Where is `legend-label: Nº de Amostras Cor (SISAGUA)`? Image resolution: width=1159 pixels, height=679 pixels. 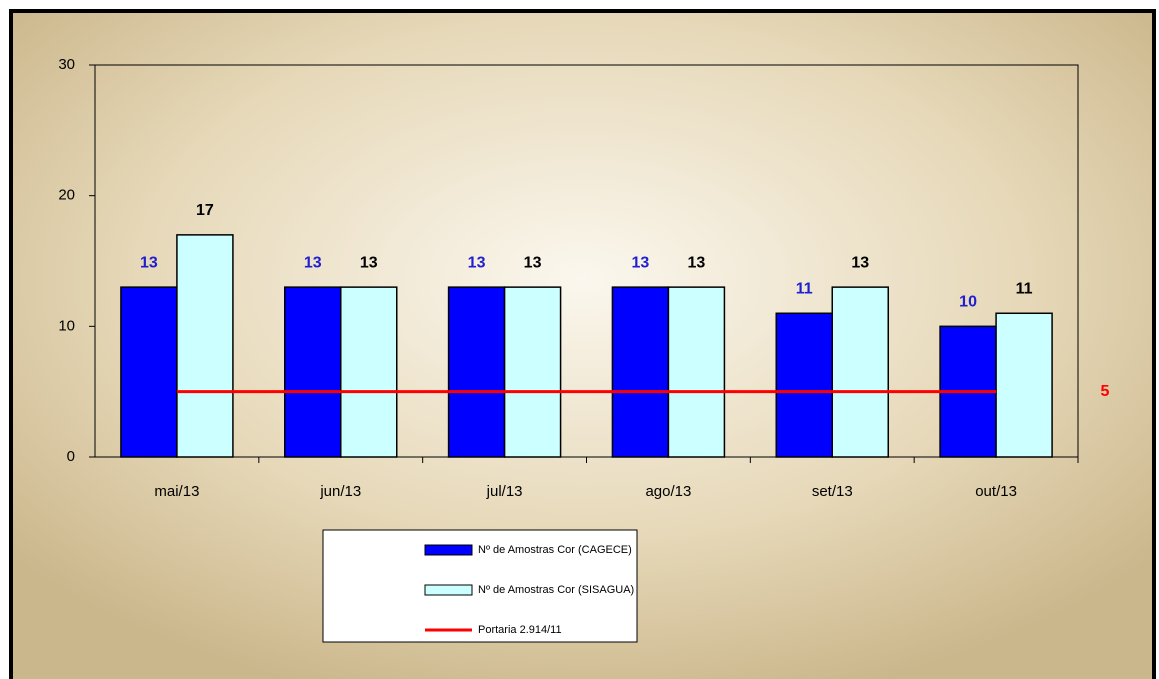
legend-label: Nº de Amostras Cor (SISAGUA) is located at coordinates (556, 590).